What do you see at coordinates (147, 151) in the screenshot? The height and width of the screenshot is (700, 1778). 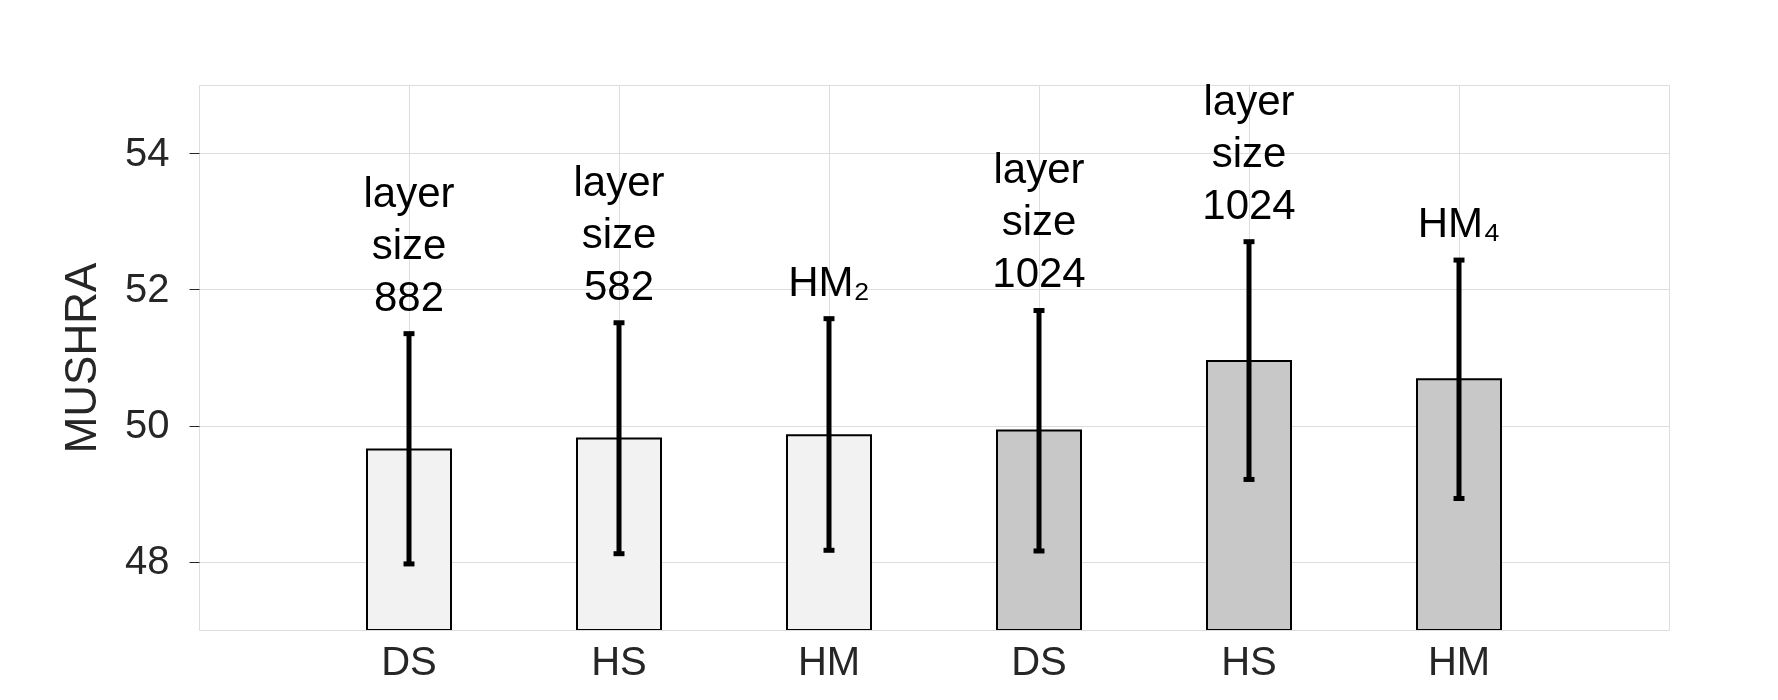 I see `y-tick-label: 54` at bounding box center [147, 151].